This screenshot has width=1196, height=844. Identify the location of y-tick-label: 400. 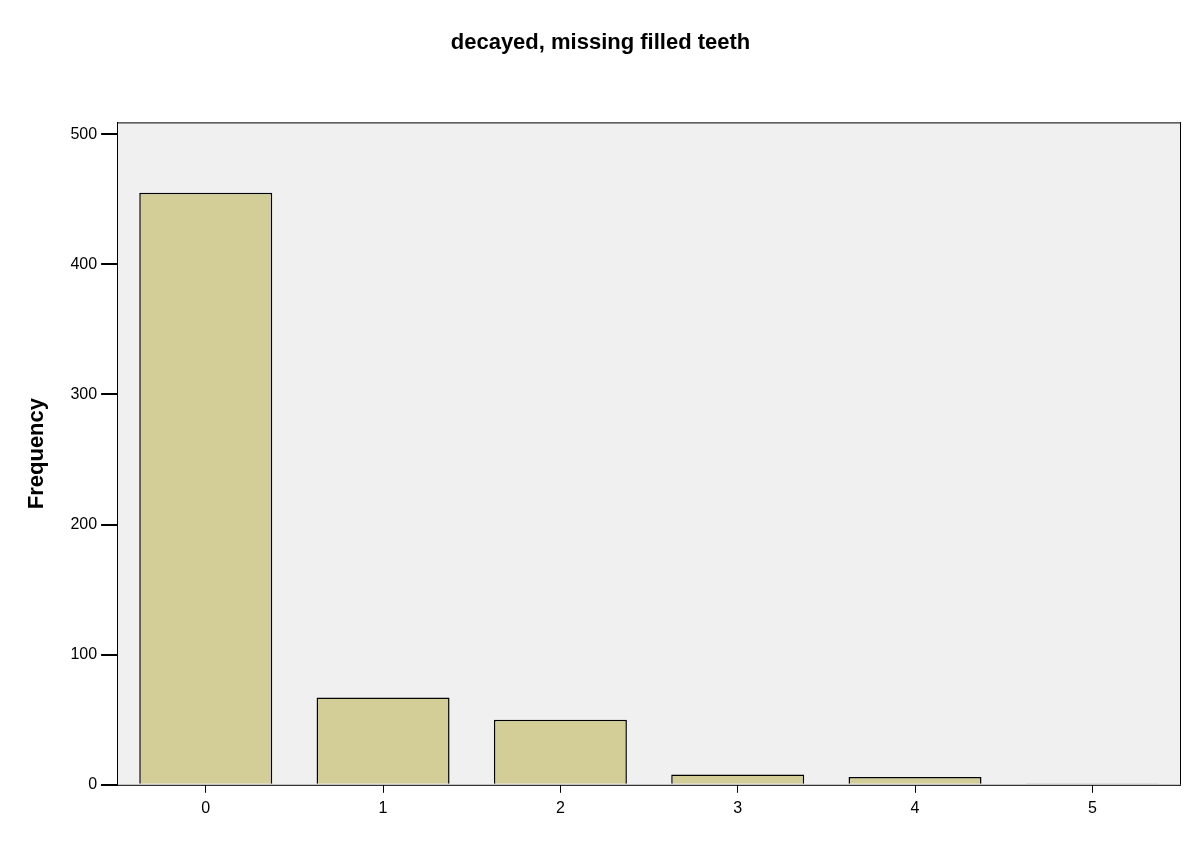
(84, 263).